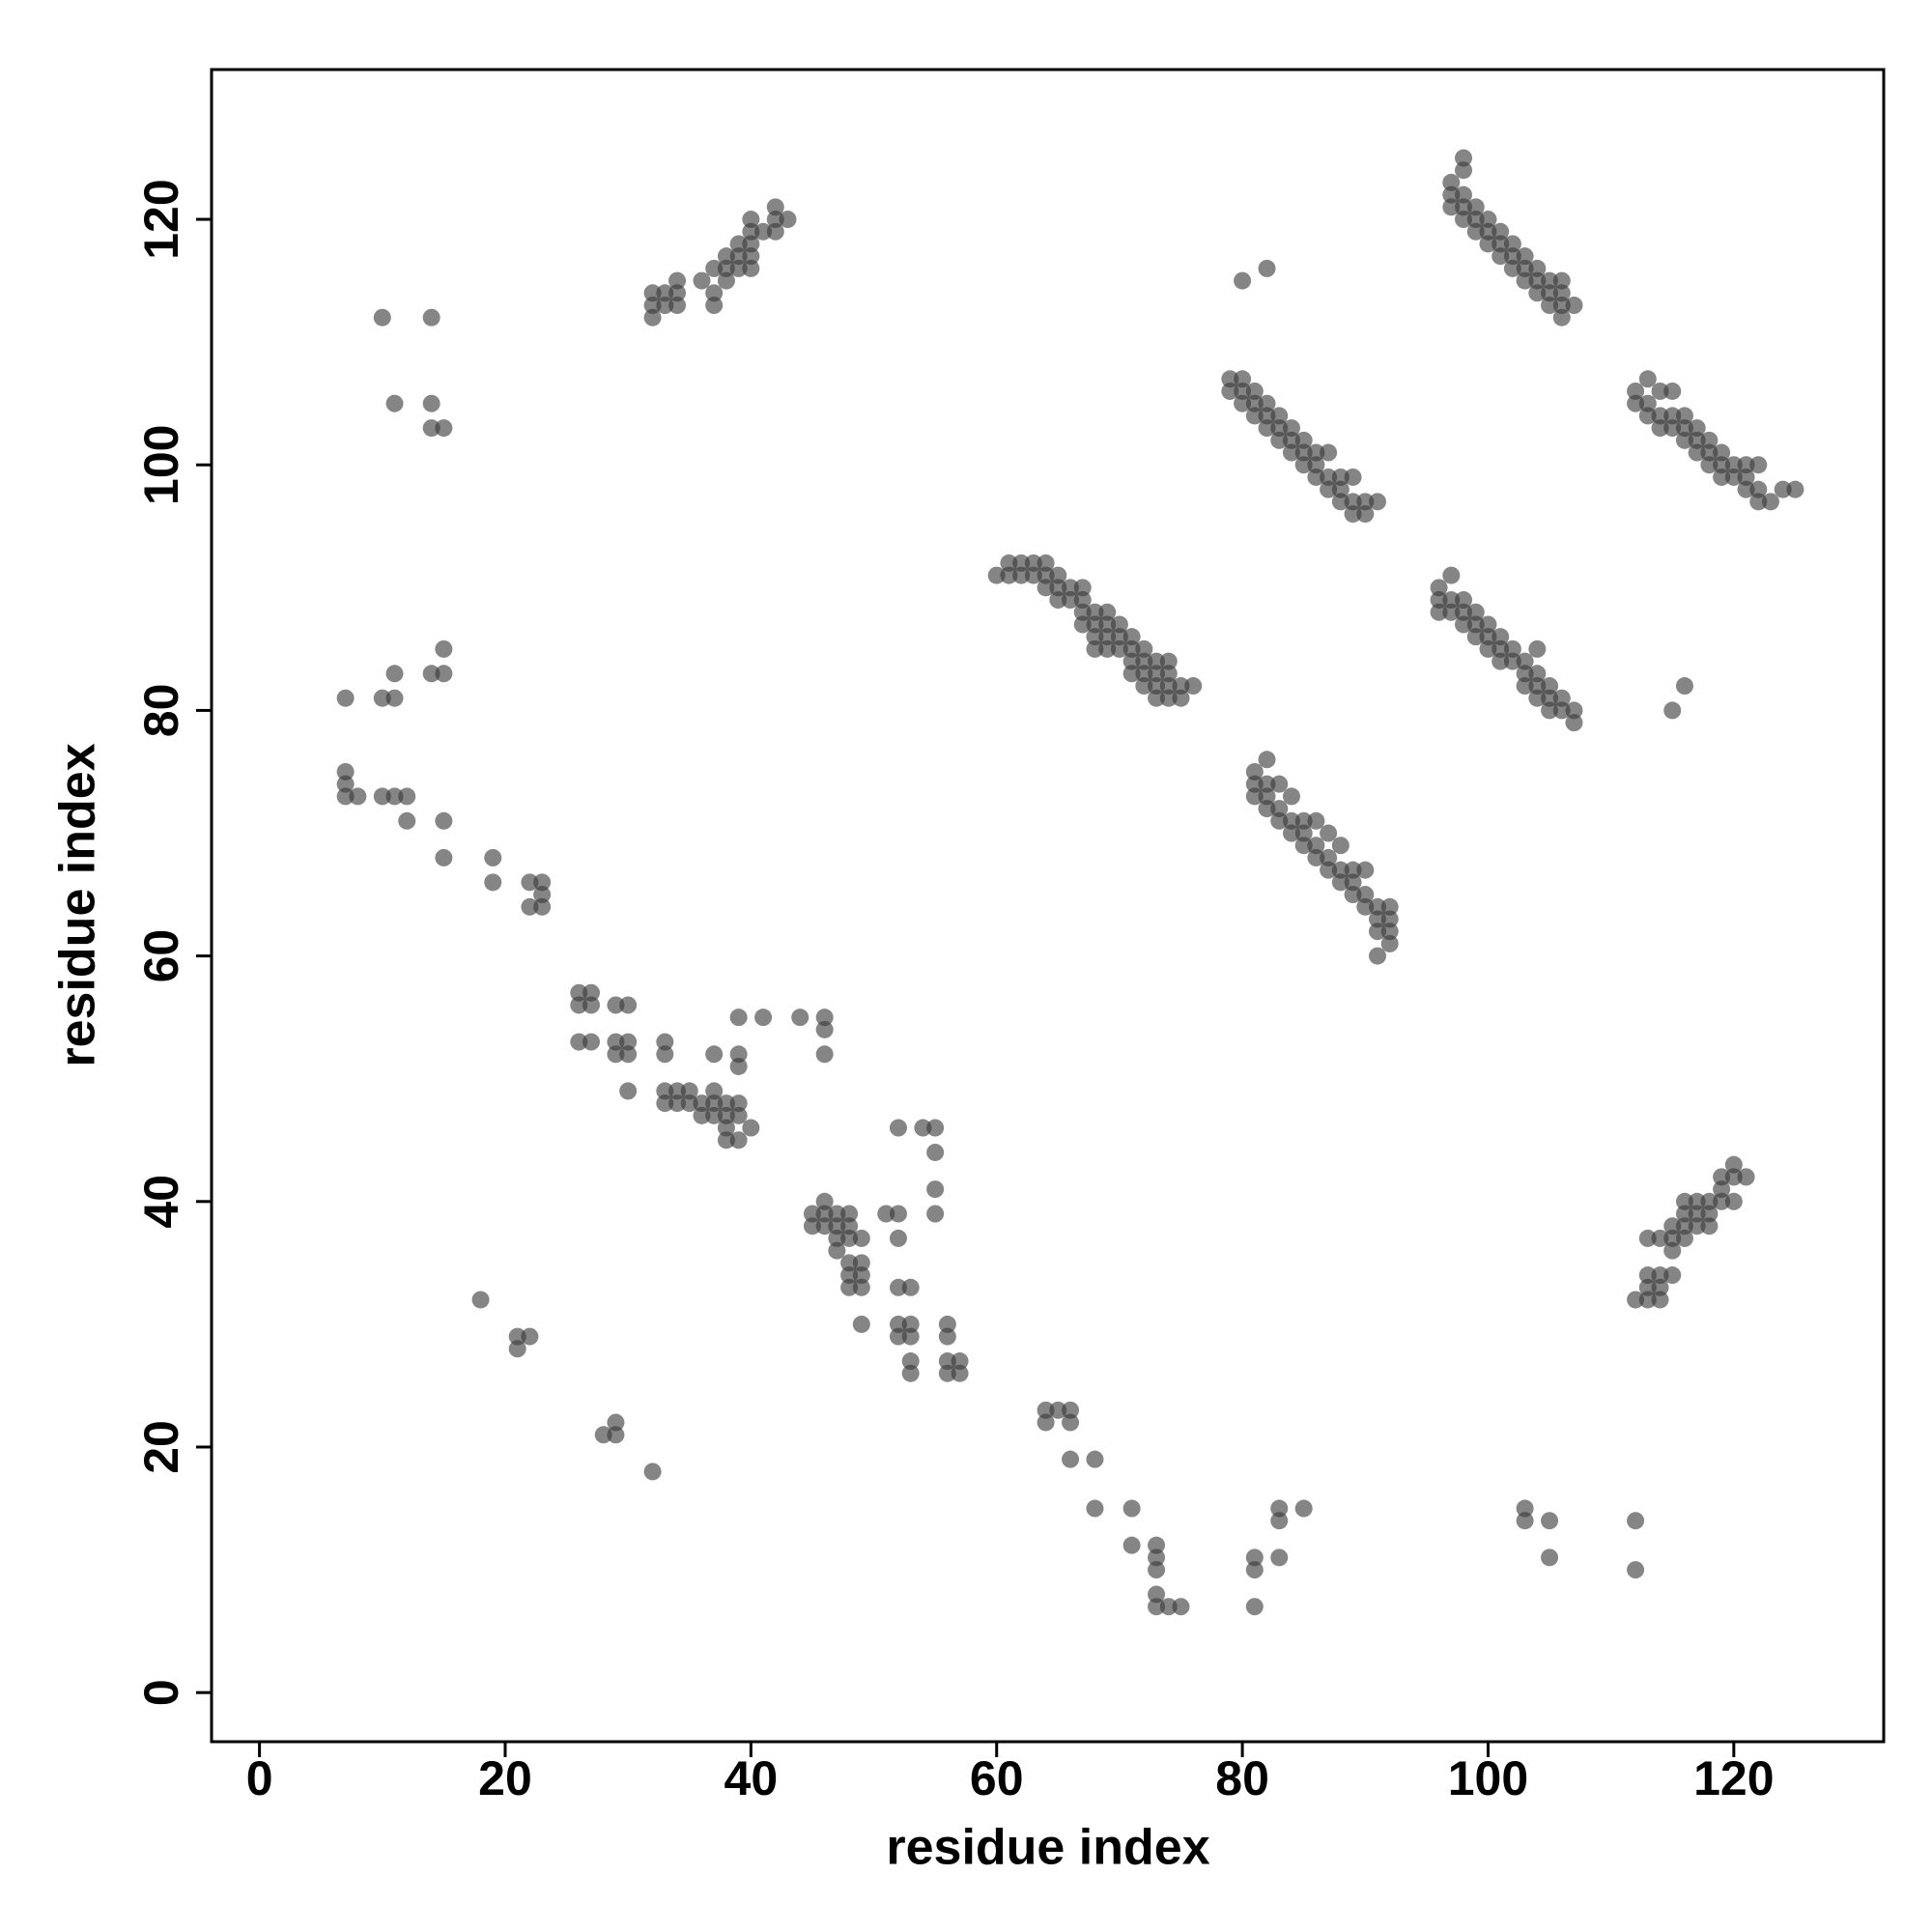  I want to click on y-tick-label: 100, so click(161, 465).